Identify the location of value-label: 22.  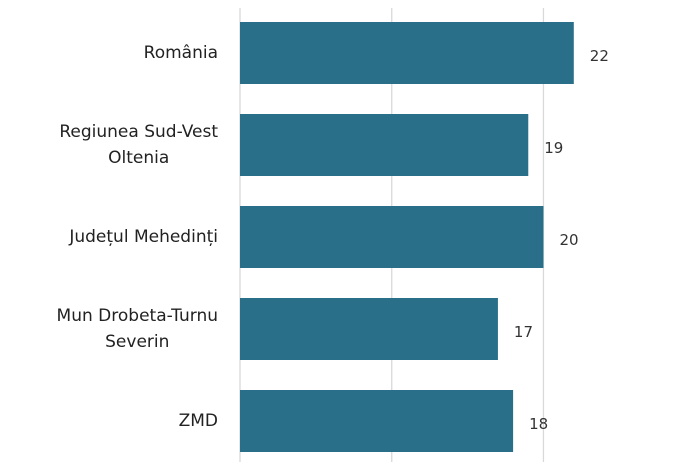
(599, 56).